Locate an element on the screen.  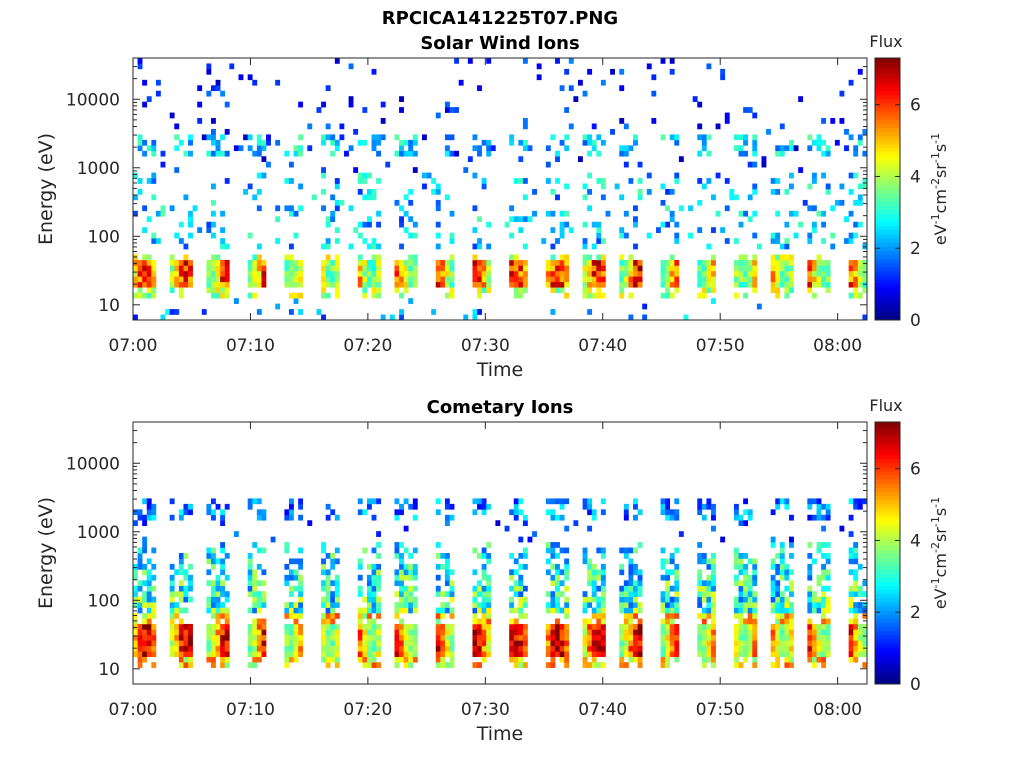
x-tick-label: 08:00 is located at coordinates (837, 346).